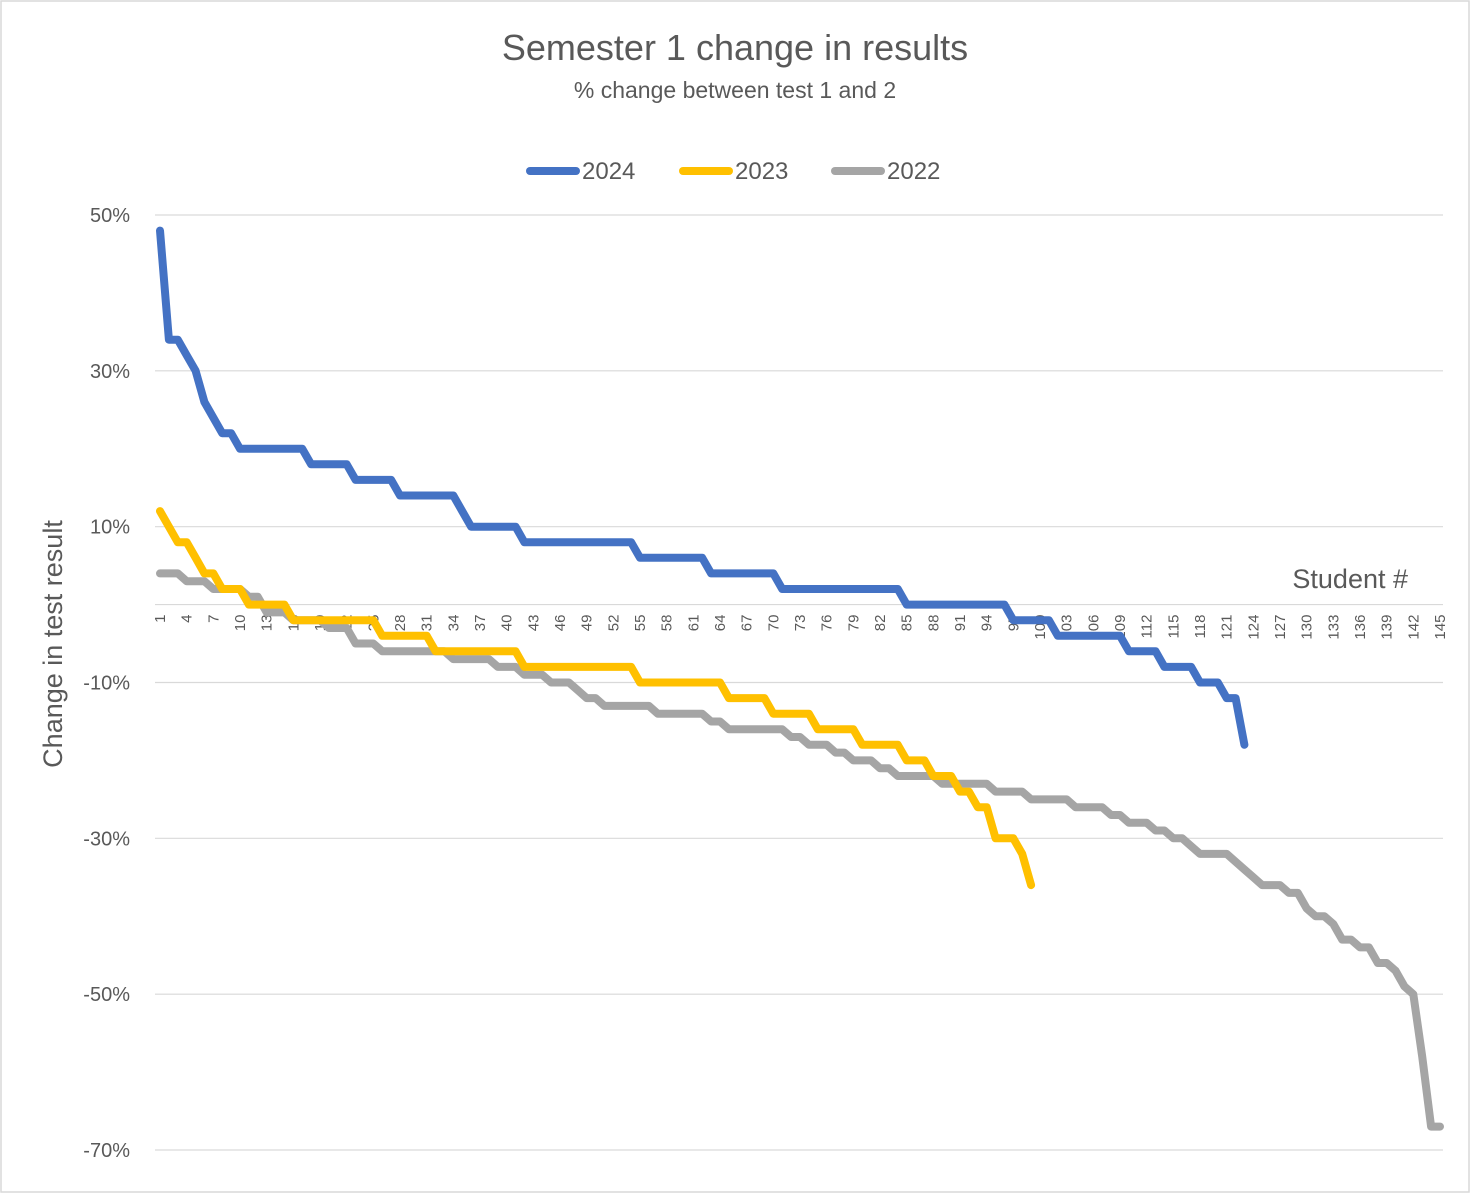 The image size is (1470, 1193). What do you see at coordinates (773, 623) in the screenshot?
I see `x-tick-label: 70` at bounding box center [773, 623].